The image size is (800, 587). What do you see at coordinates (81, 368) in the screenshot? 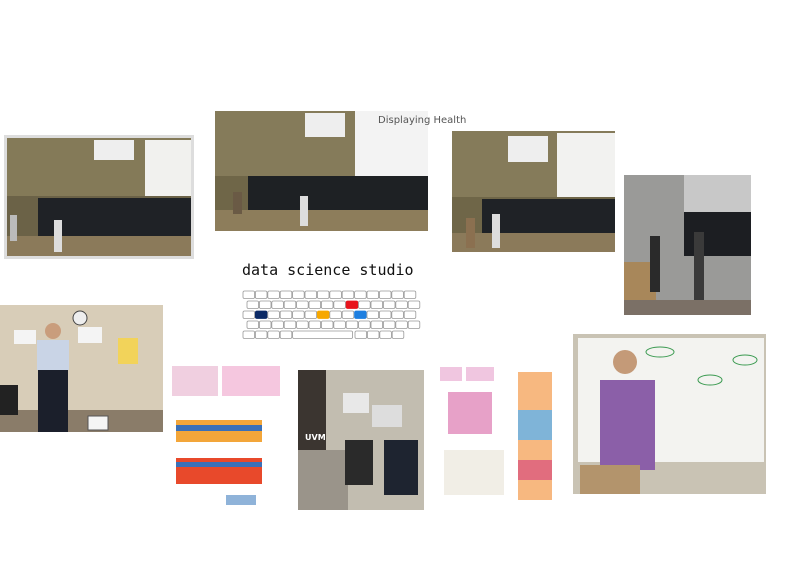
I see `photo-speaker` at bounding box center [81, 368].